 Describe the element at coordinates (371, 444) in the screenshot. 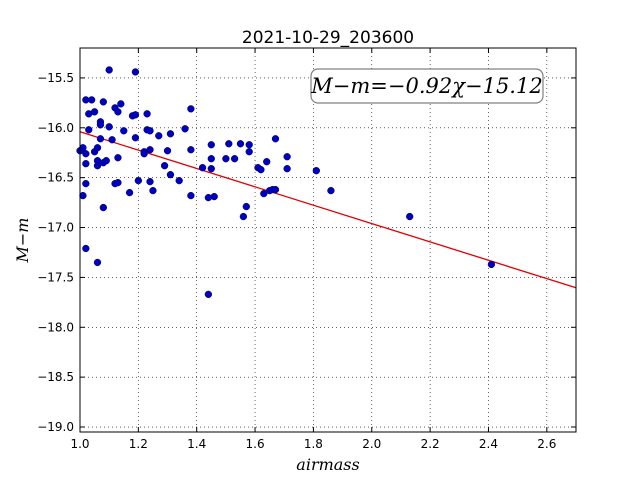

I see `x-tick-label: 2.0` at that location.